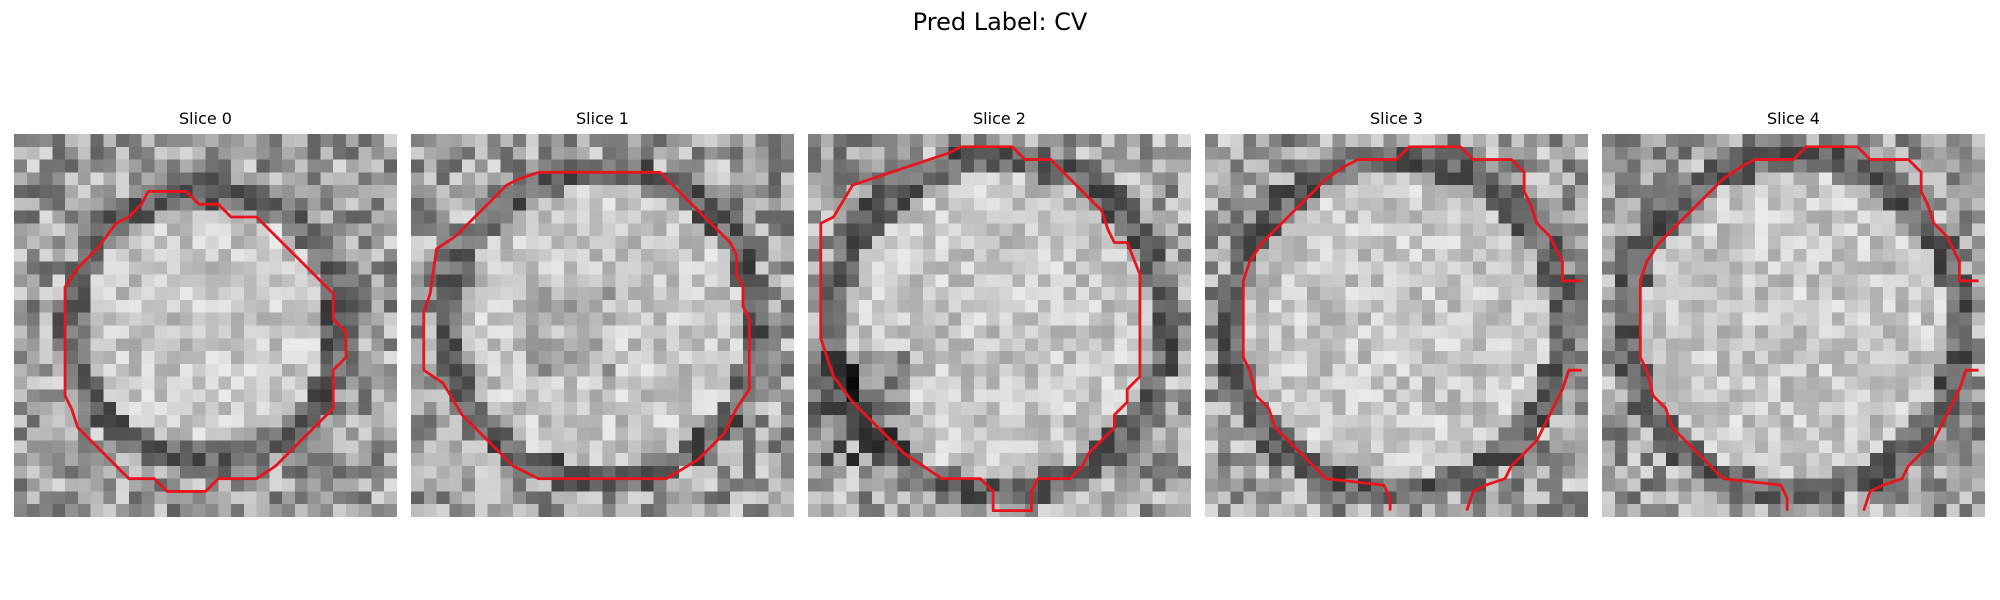 This screenshot has height=600, width=2000. What do you see at coordinates (205, 118) in the screenshot?
I see `slice-title-0: Slice 0` at bounding box center [205, 118].